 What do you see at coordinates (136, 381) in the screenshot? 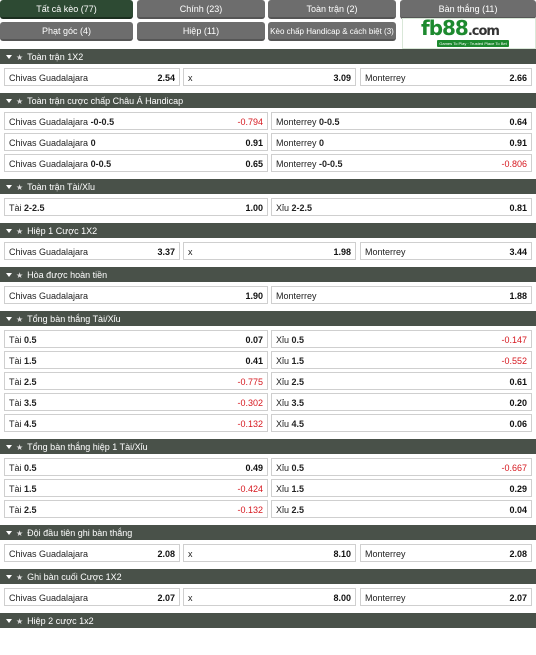
I see `odds-cell: Tài 2.5 -0.775` at bounding box center [136, 381].